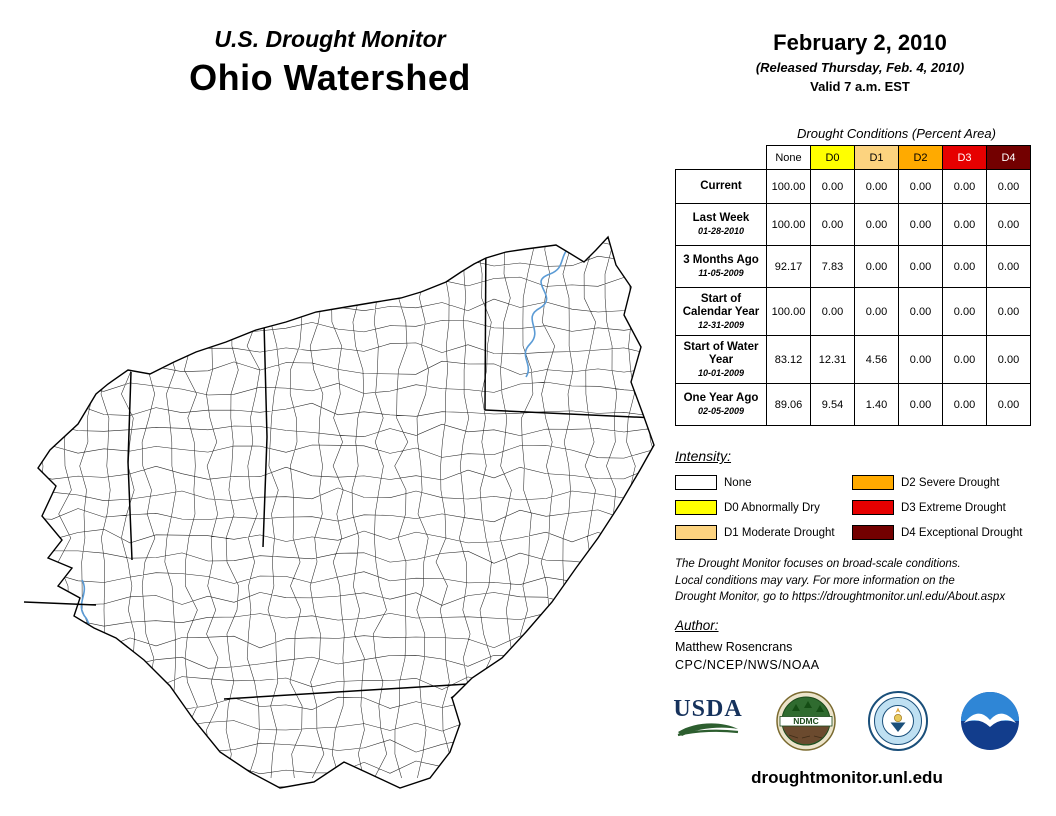 The image size is (1056, 816). I want to click on legend-item: D2 Severe Drought, so click(943, 482).